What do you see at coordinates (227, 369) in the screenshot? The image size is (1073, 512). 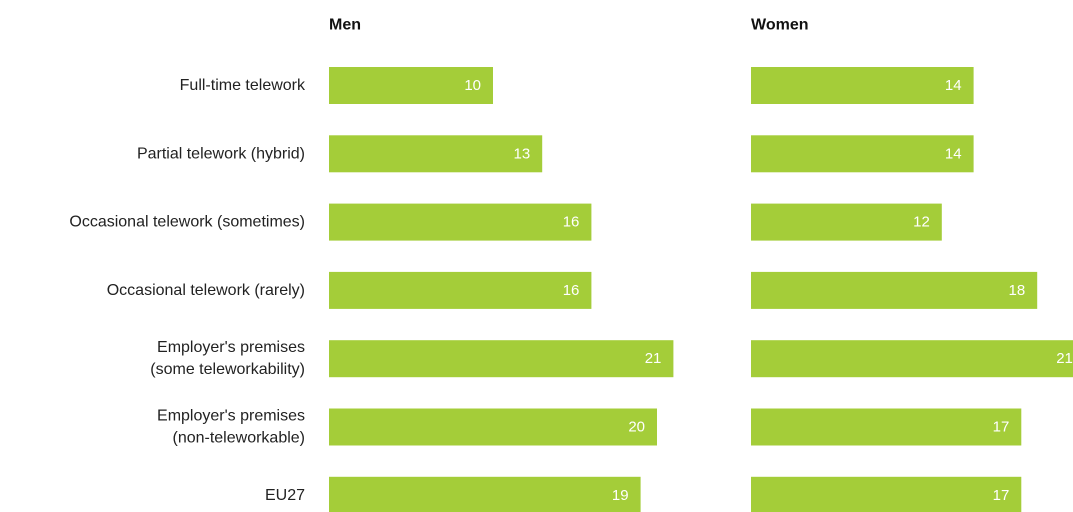 I see `category-label: (some teleworkability)` at bounding box center [227, 369].